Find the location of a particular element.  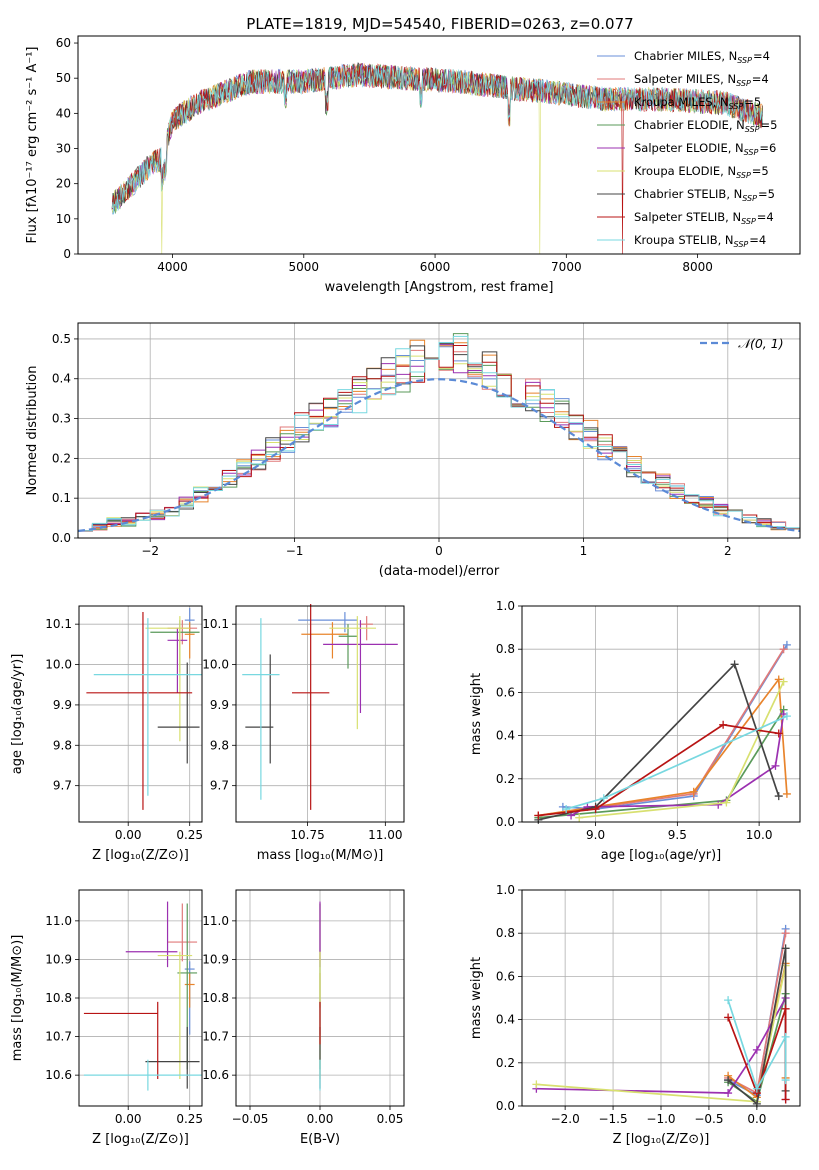

x-tick-label: 0 is located at coordinates (439, 551).